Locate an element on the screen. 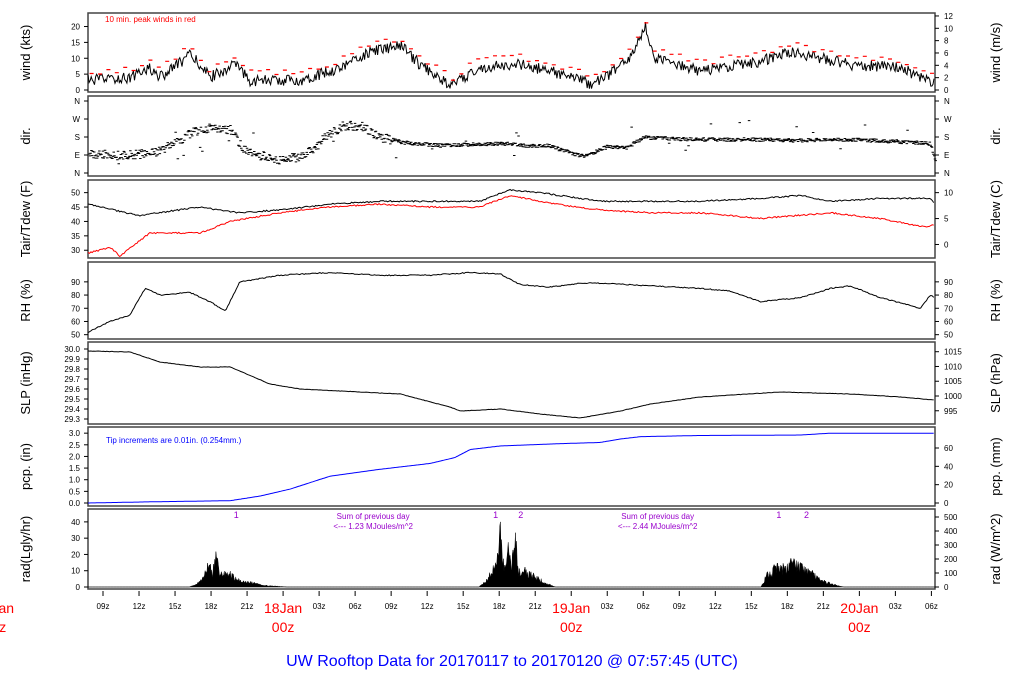 This screenshot has height=700, width=1024. date-label: 19Jan is located at coordinates (571, 608).